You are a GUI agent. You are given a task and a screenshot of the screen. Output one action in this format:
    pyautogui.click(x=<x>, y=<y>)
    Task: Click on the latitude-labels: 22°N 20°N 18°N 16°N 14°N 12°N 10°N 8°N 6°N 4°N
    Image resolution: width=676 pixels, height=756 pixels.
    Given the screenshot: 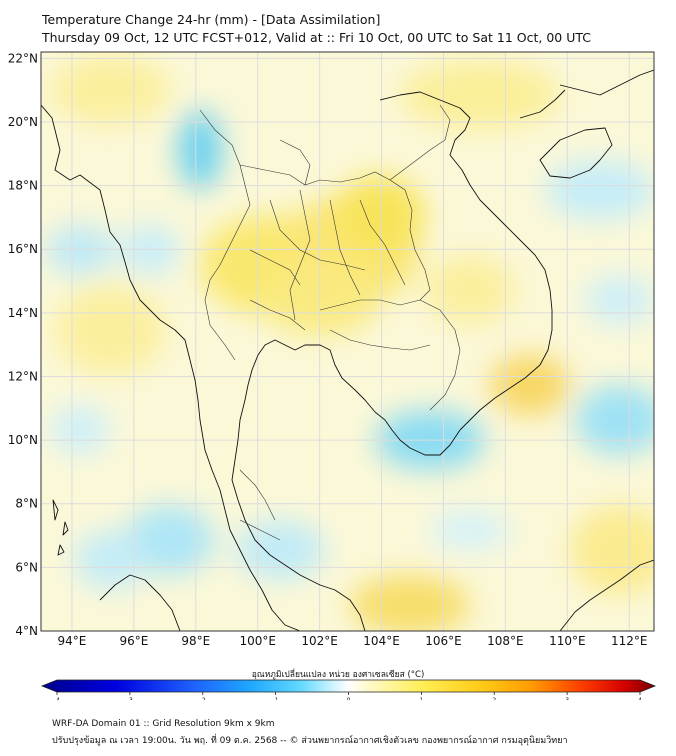 What is the action you would take?
    pyautogui.click(x=23, y=344)
    